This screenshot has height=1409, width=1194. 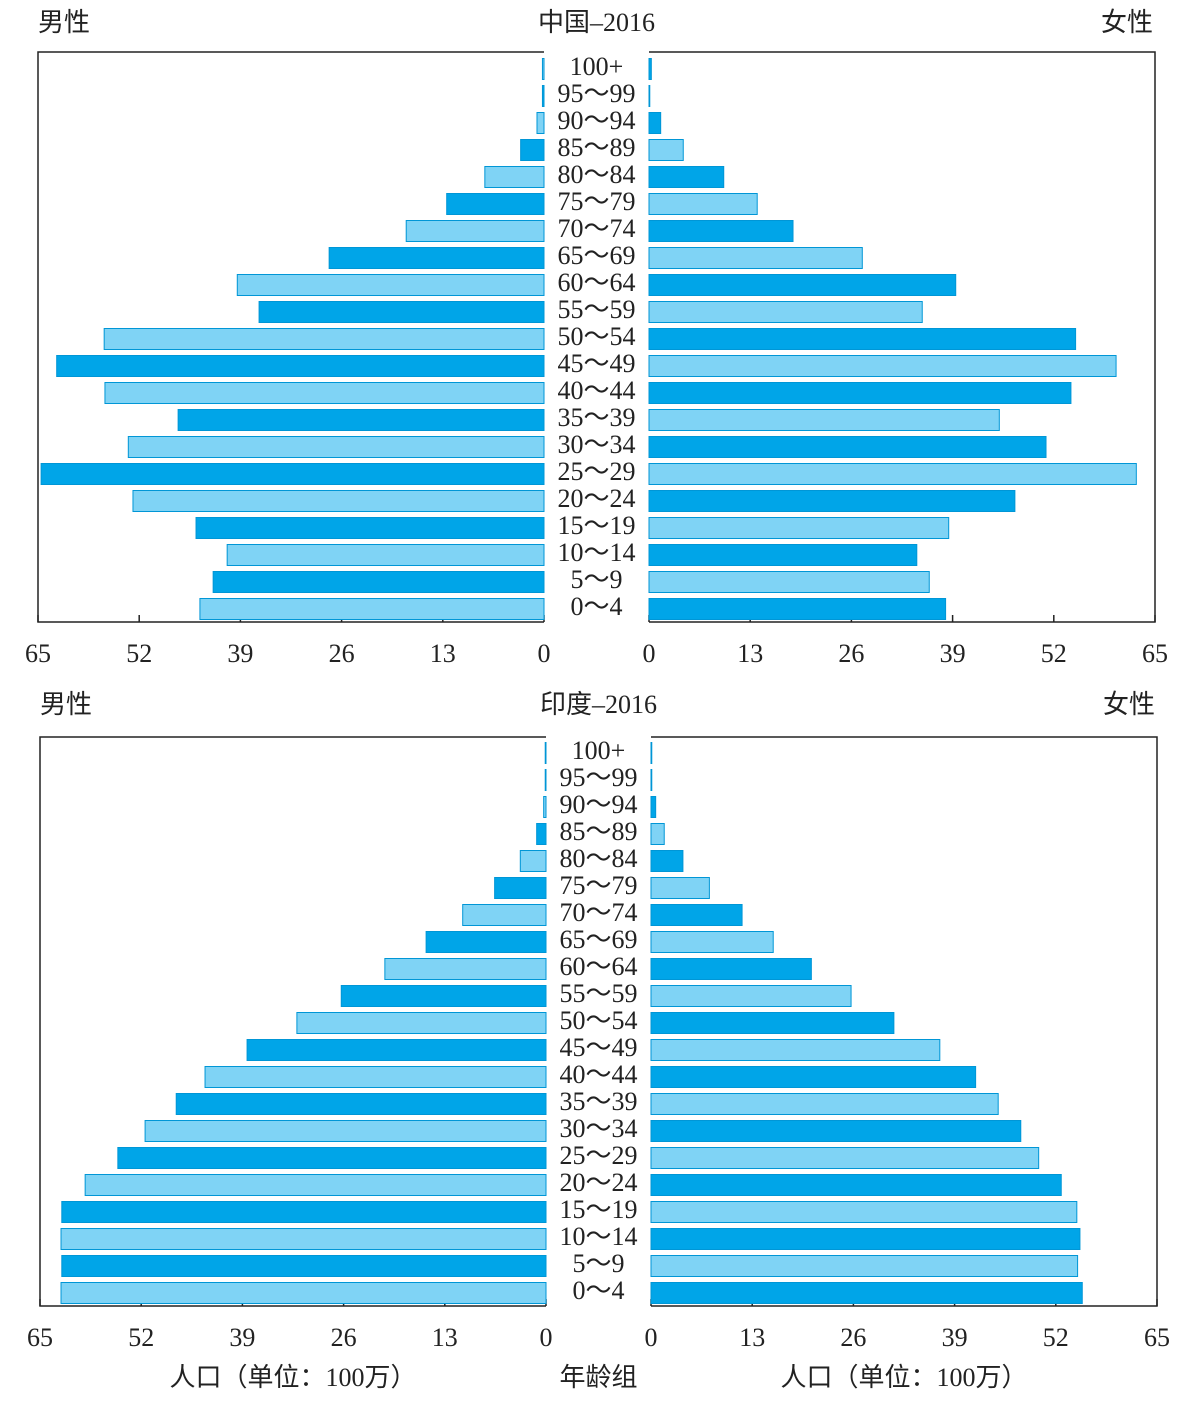 I want to click on category-label: 5～9, so click(x=598, y=1263).